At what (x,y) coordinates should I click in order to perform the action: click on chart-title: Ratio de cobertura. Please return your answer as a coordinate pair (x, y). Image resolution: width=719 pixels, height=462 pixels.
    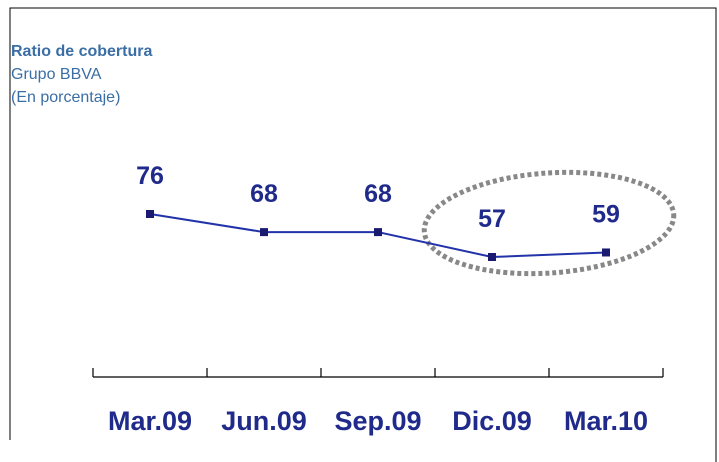
    Looking at the image, I should click on (81, 51).